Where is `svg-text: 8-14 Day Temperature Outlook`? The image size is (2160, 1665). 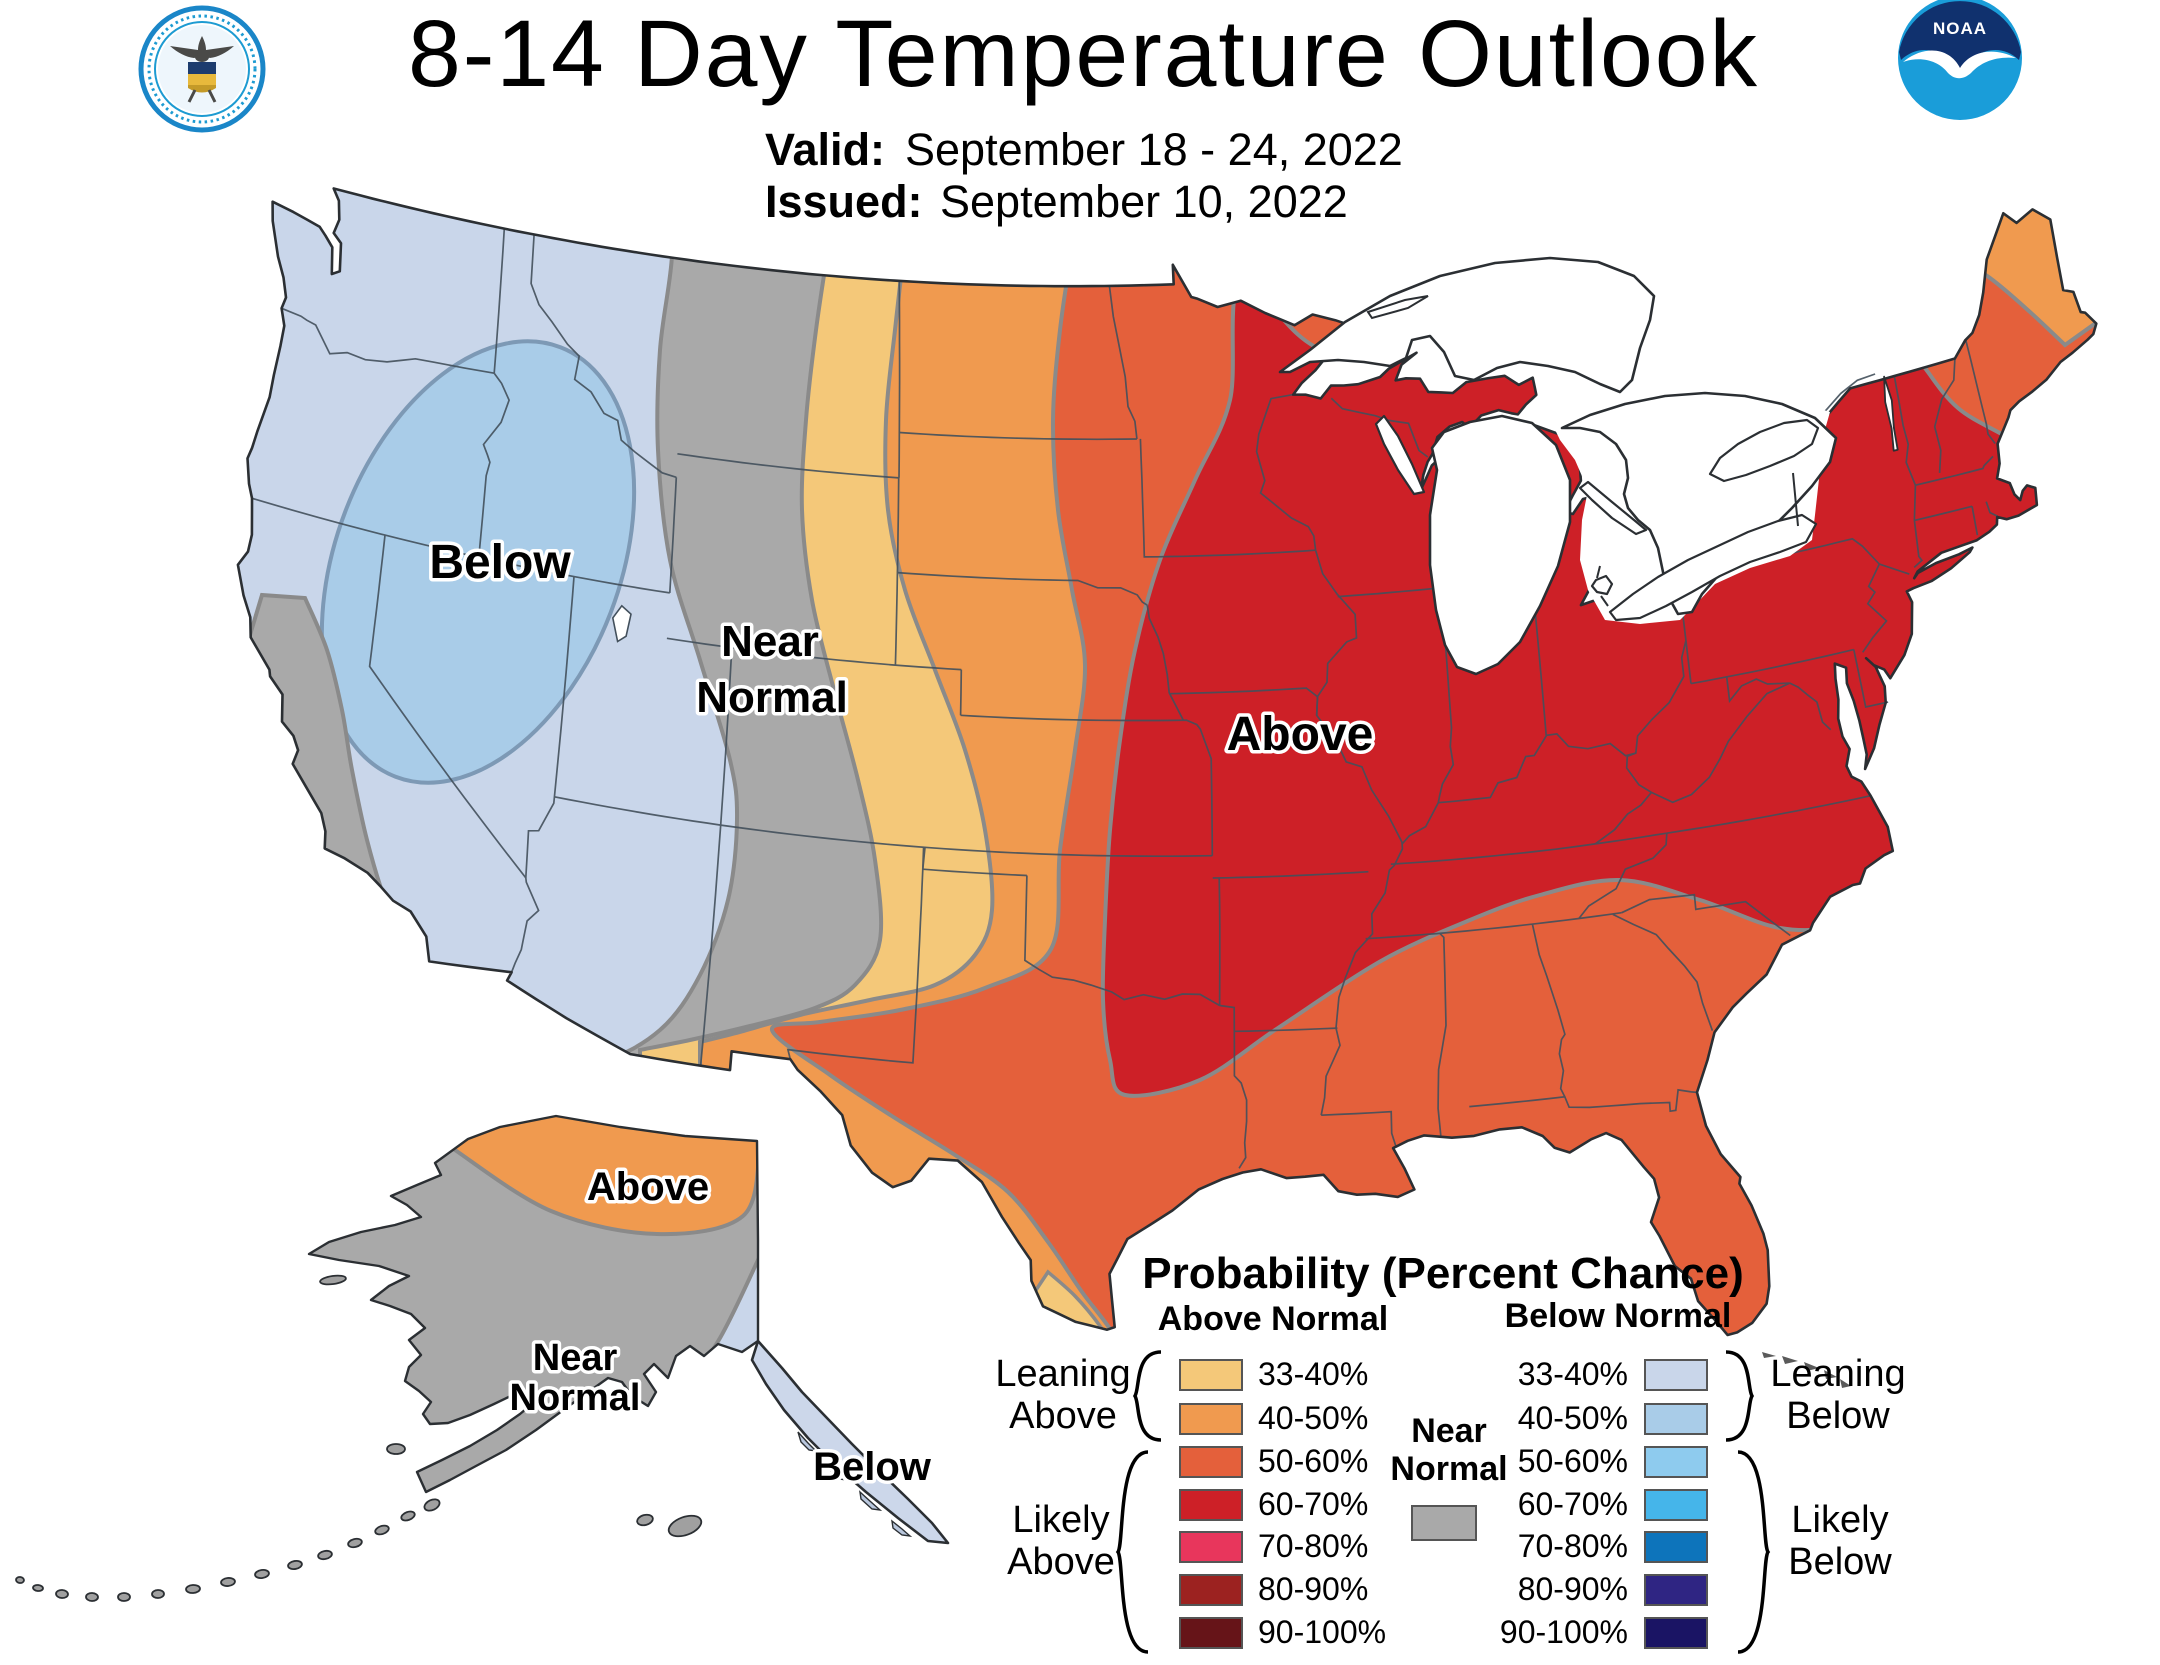
svg-text: 8-14 Day Temperature Outlook is located at coordinates (1083, 54).